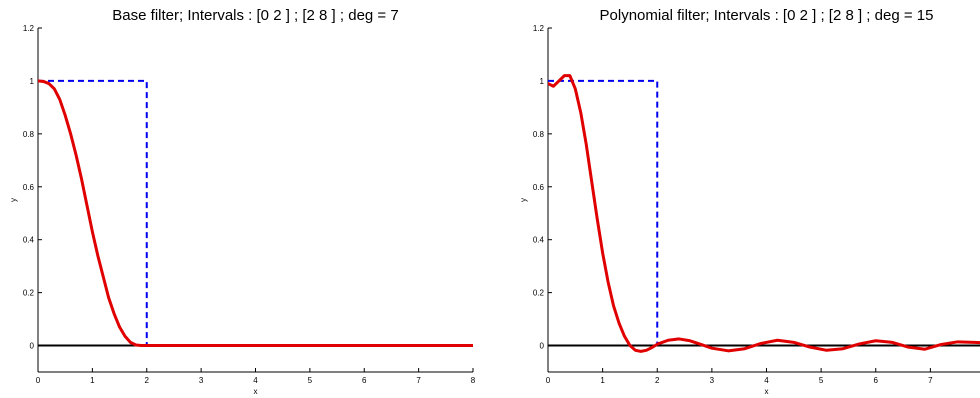 The height and width of the screenshot is (398, 980). I want to click on x-tick-label: 8, so click(473, 380).